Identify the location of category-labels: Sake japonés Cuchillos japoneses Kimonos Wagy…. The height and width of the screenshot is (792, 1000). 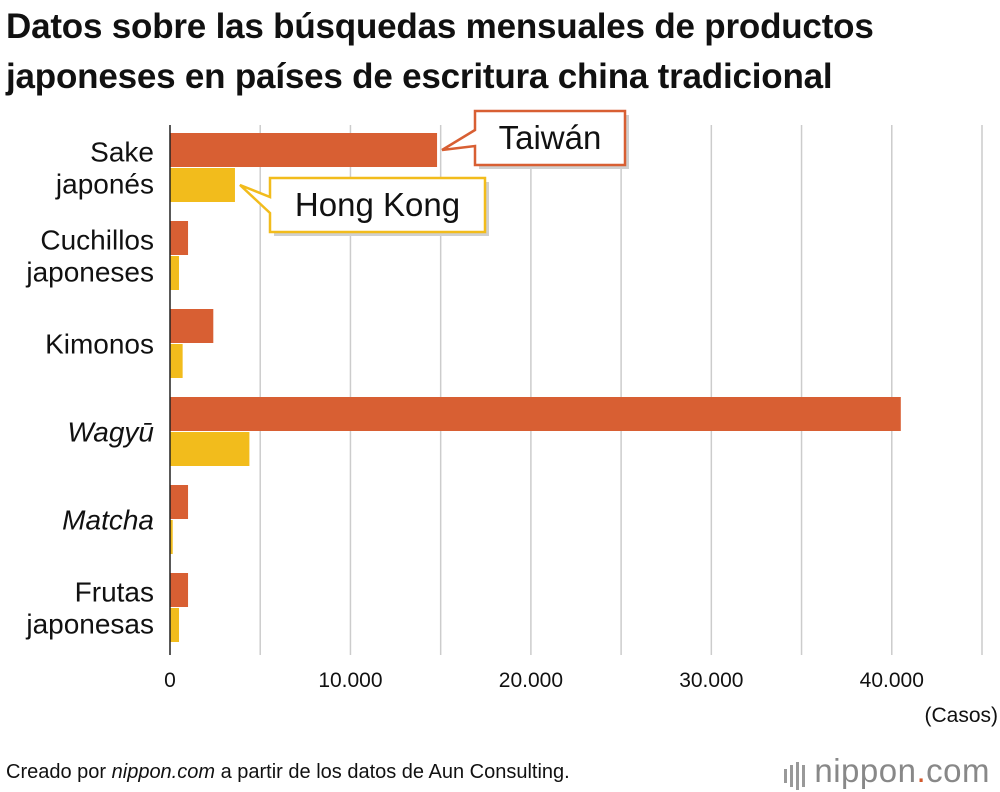
(89, 388).